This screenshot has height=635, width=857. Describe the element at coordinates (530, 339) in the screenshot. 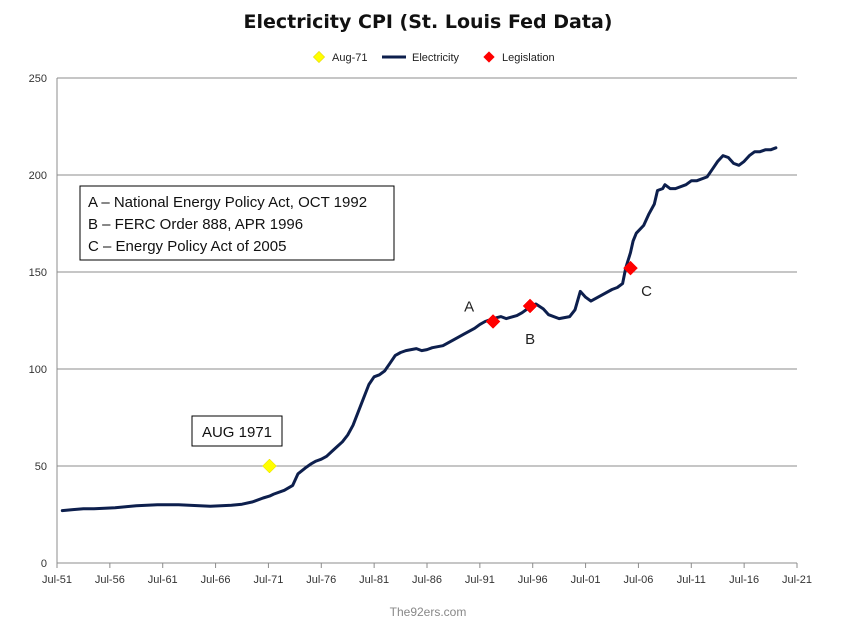

I see `marker-label-b: B` at that location.